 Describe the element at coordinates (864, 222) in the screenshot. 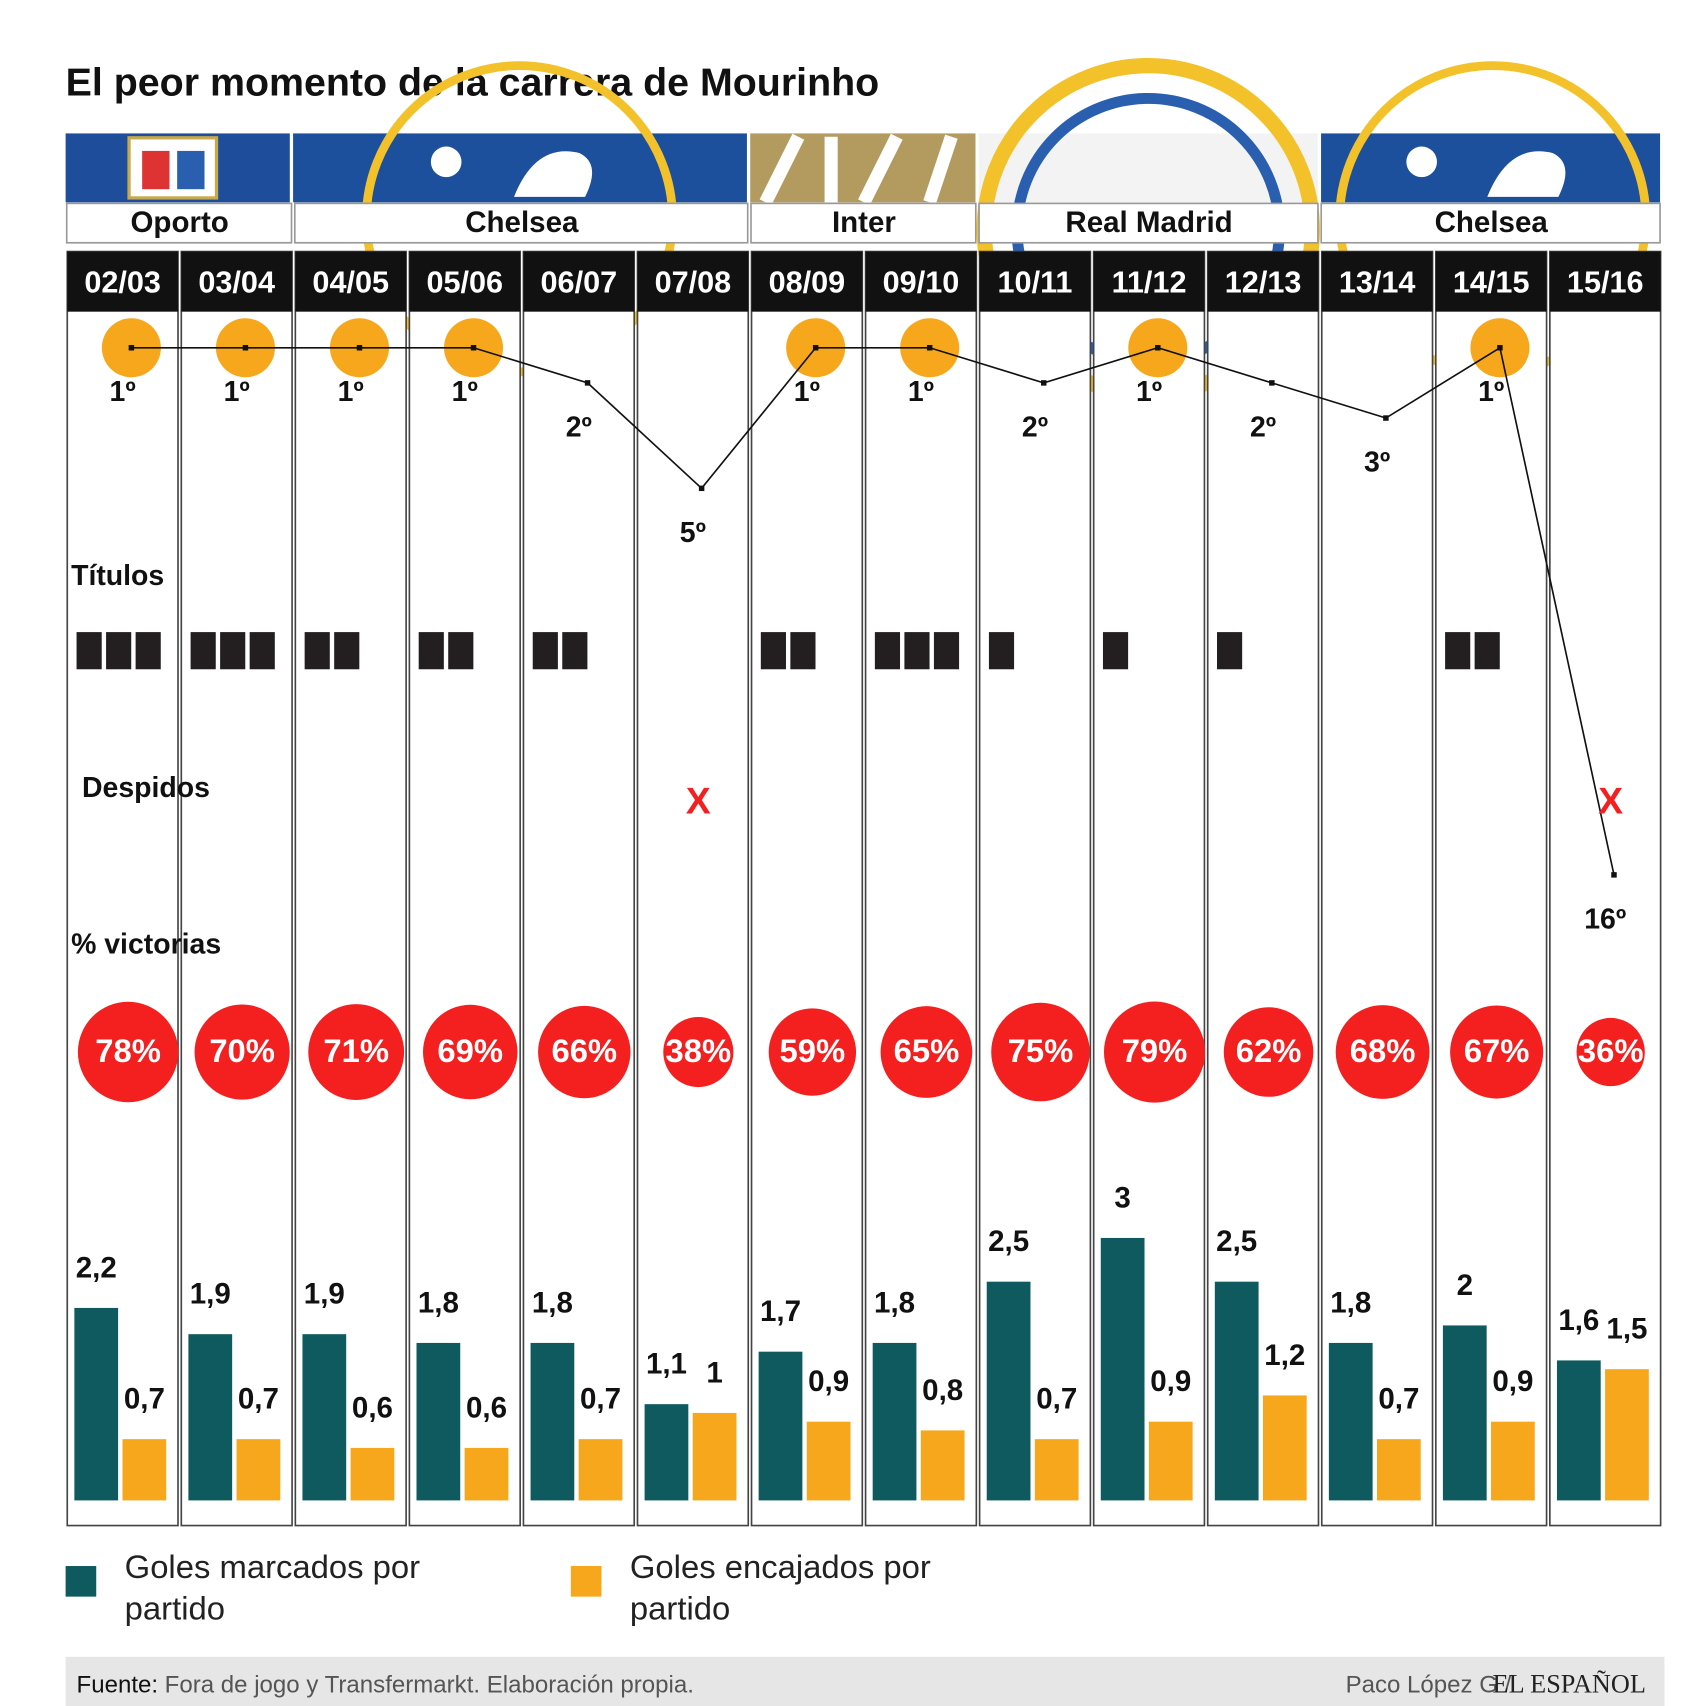

I see `club-name: Inter` at that location.